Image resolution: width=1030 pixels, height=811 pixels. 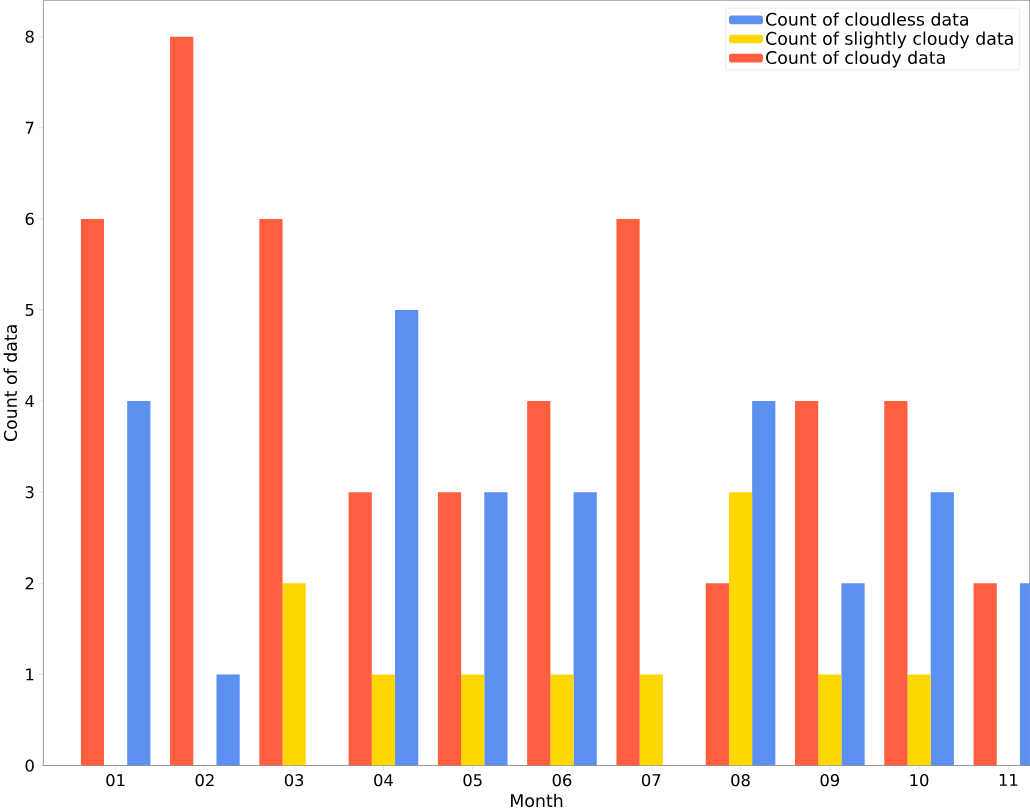 I want to click on y-tick-label: 0, so click(x=29, y=765).